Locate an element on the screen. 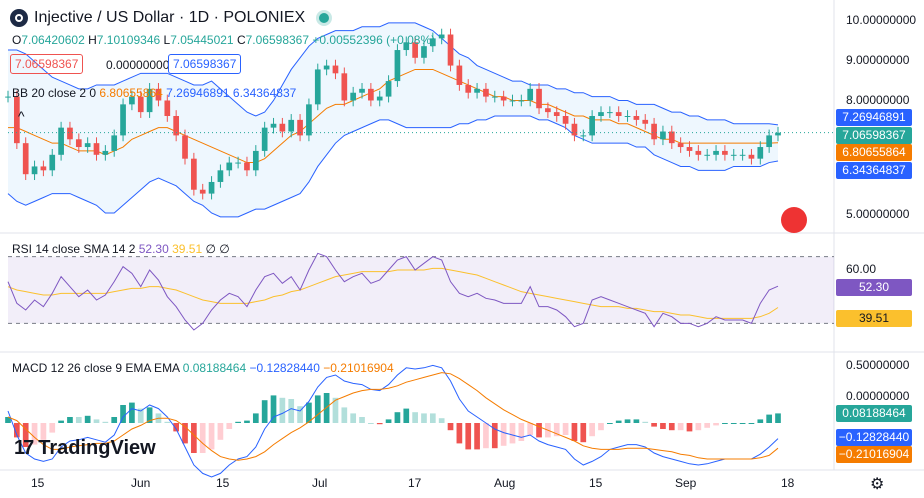 The height and width of the screenshot is (498, 924). us-flag-icon is located at coordinates (794, 220).